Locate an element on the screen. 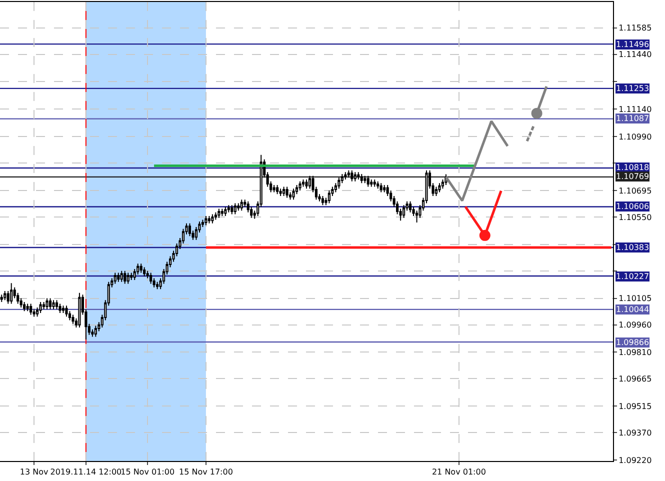 The image size is (665, 481). ref-line-label: 1.10383 is located at coordinates (633, 247).